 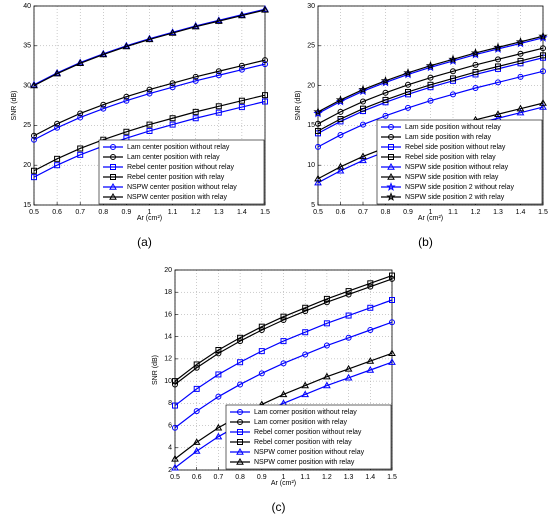 I want to click on legend-label: Rebel corner position with relay, so click(x=303, y=442).